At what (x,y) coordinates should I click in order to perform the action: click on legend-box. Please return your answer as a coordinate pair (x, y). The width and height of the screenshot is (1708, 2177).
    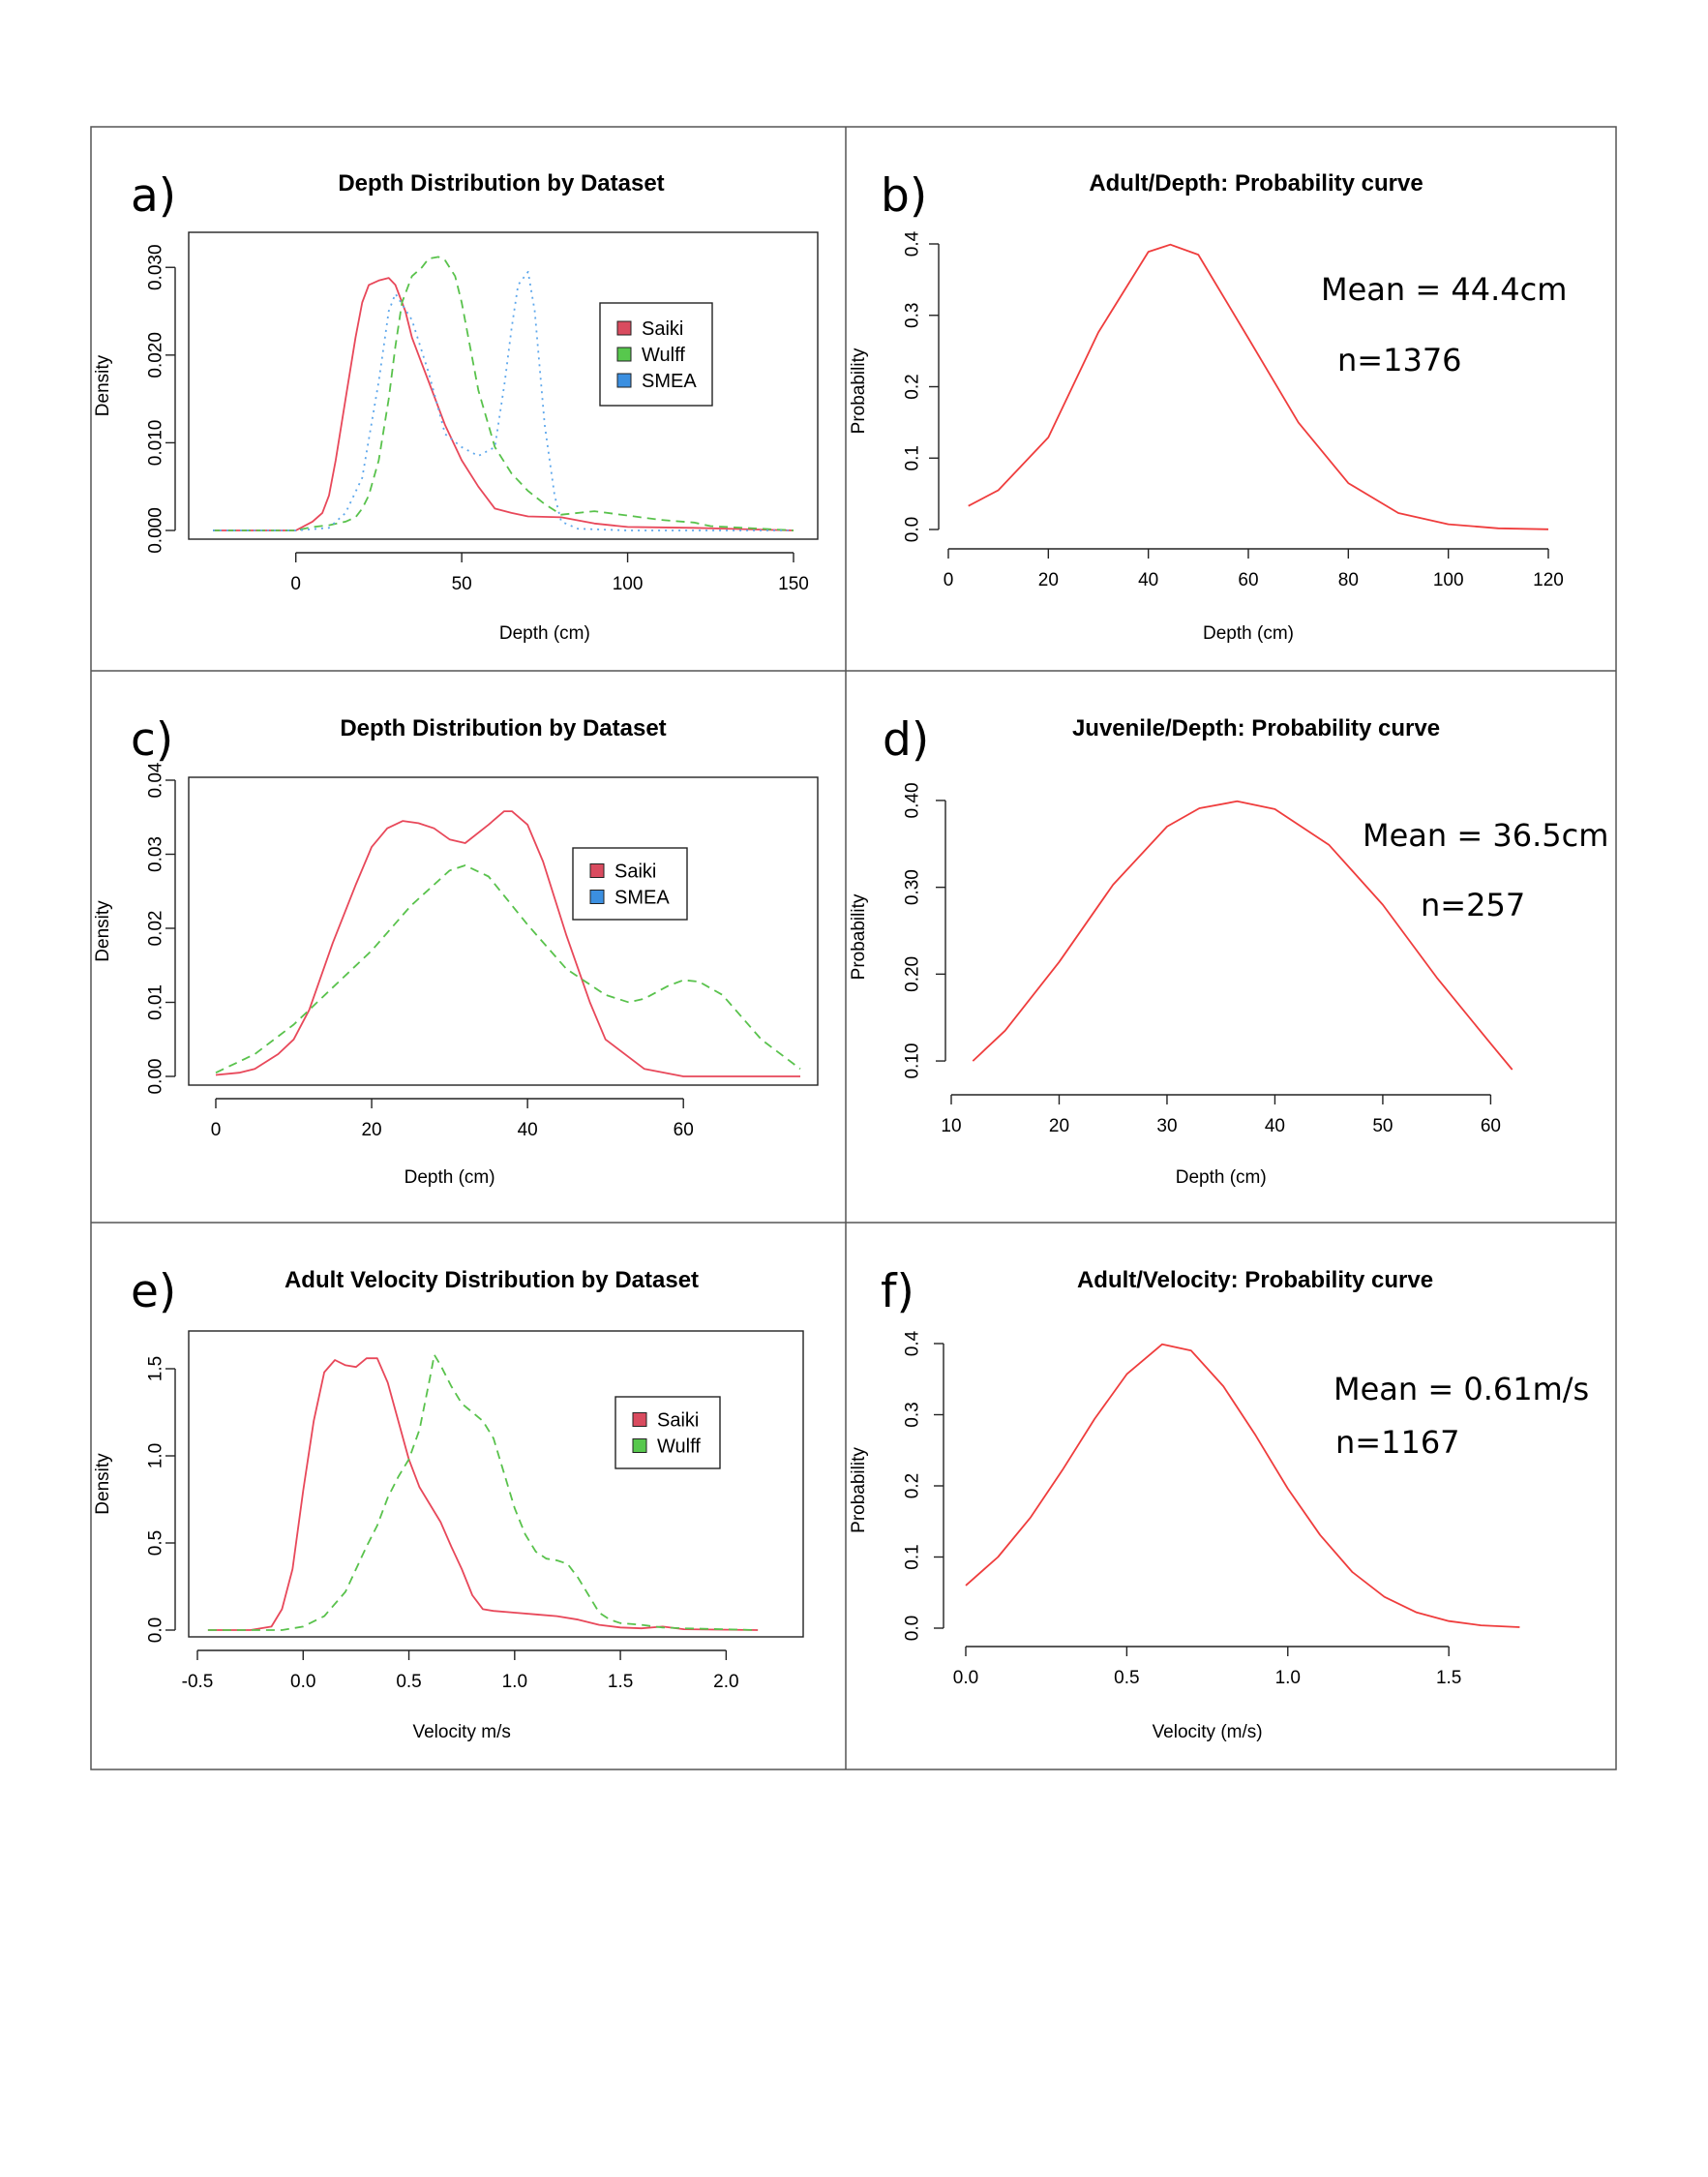
    Looking at the image, I should click on (630, 884).